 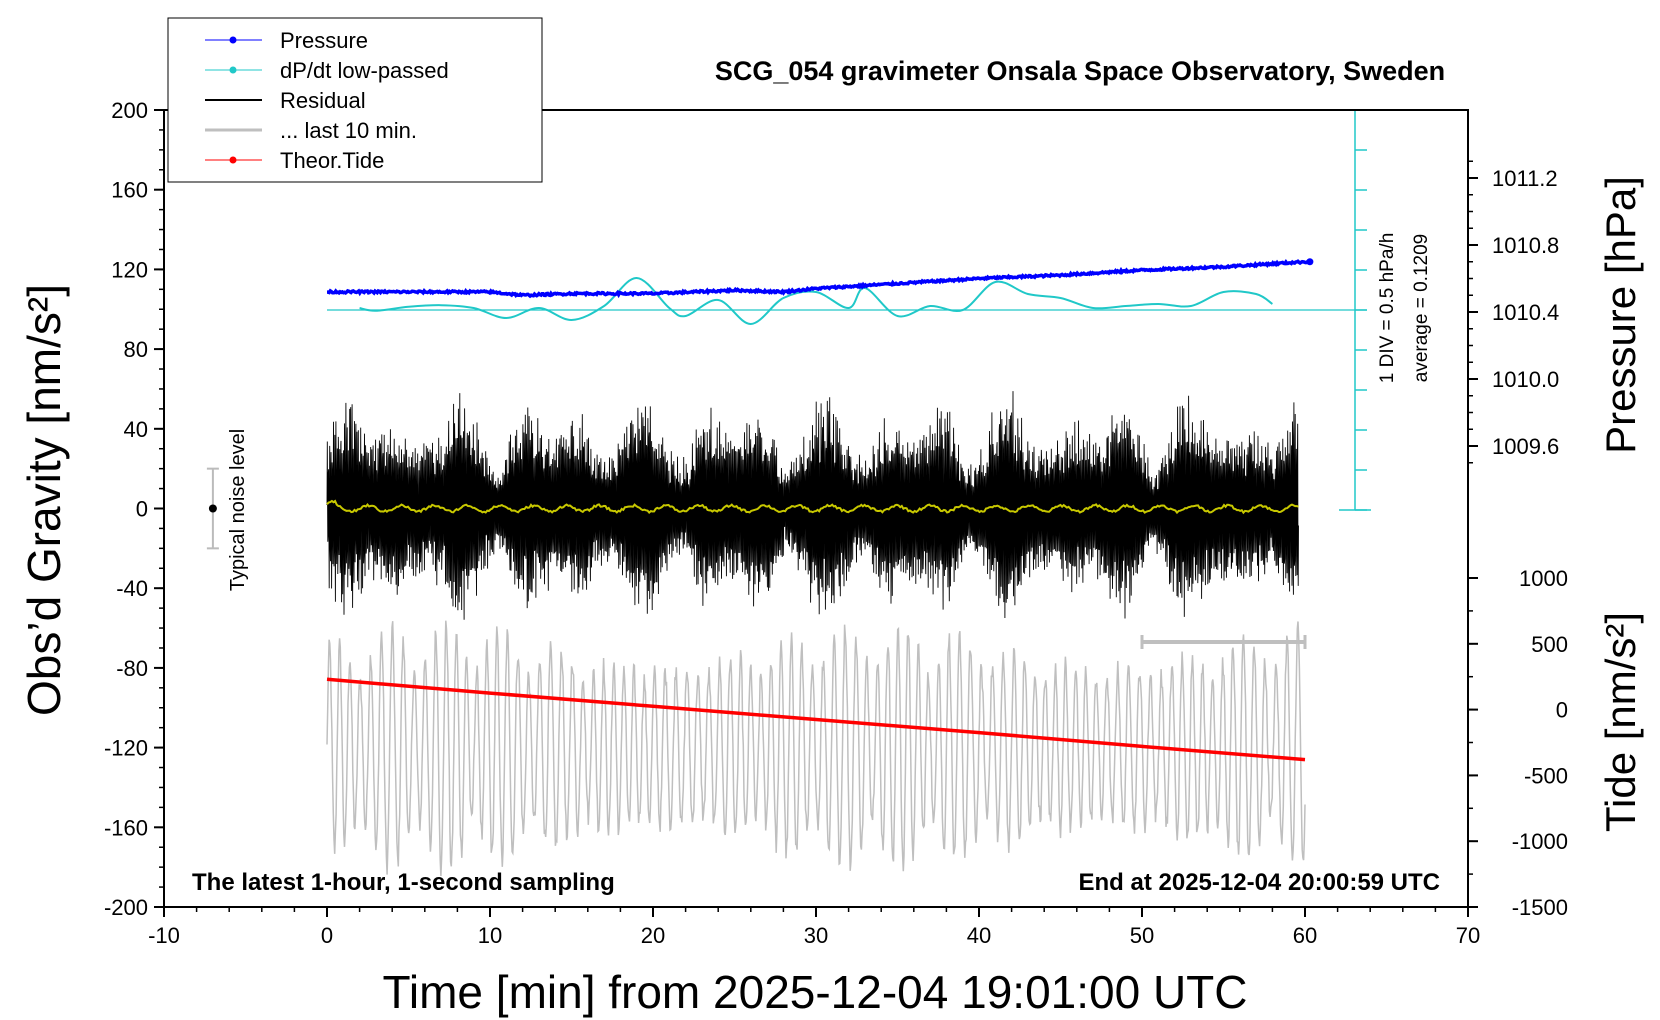 What do you see at coordinates (1305, 935) in the screenshot?
I see `x-tick-label: 60` at bounding box center [1305, 935].